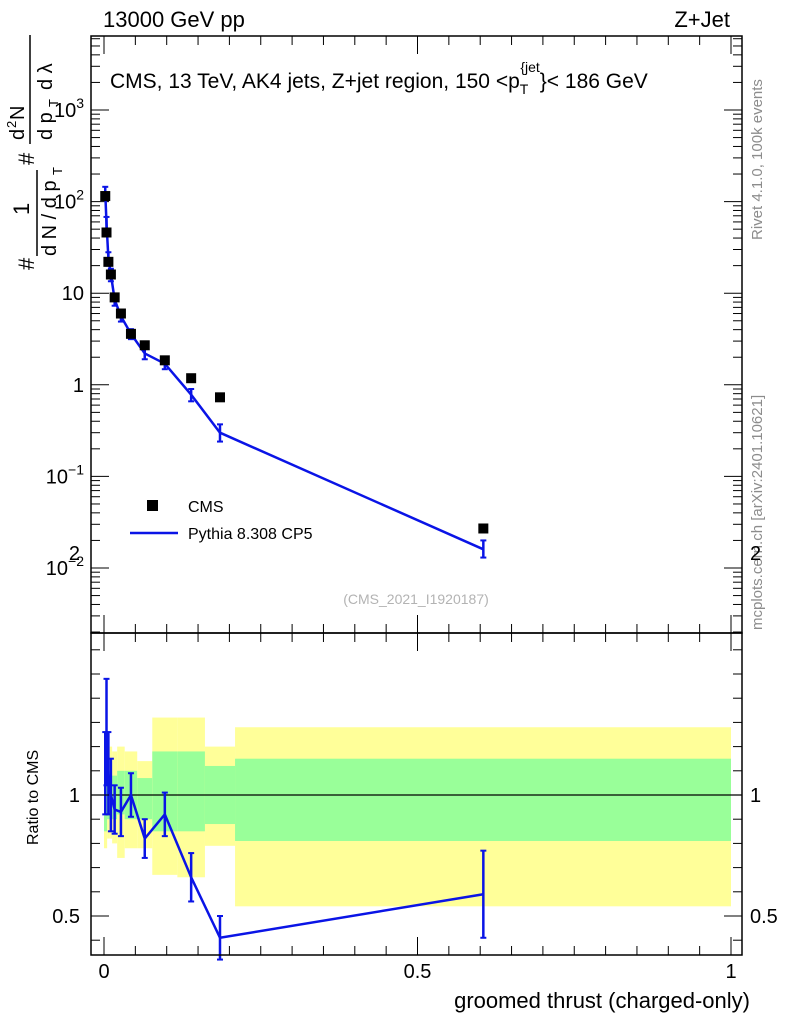 This screenshot has height=1024, width=786. I want to click on main-y-tick-label: 10, so click(73, 294).